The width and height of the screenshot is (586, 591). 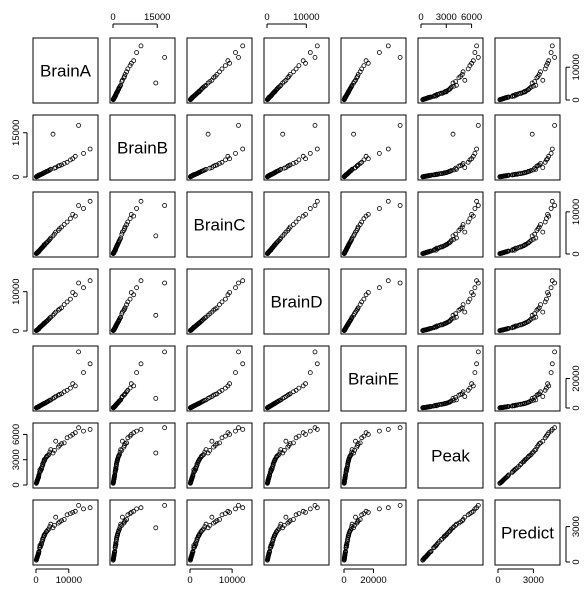 I want to click on panel-braina-braine, so click(x=373, y=70).